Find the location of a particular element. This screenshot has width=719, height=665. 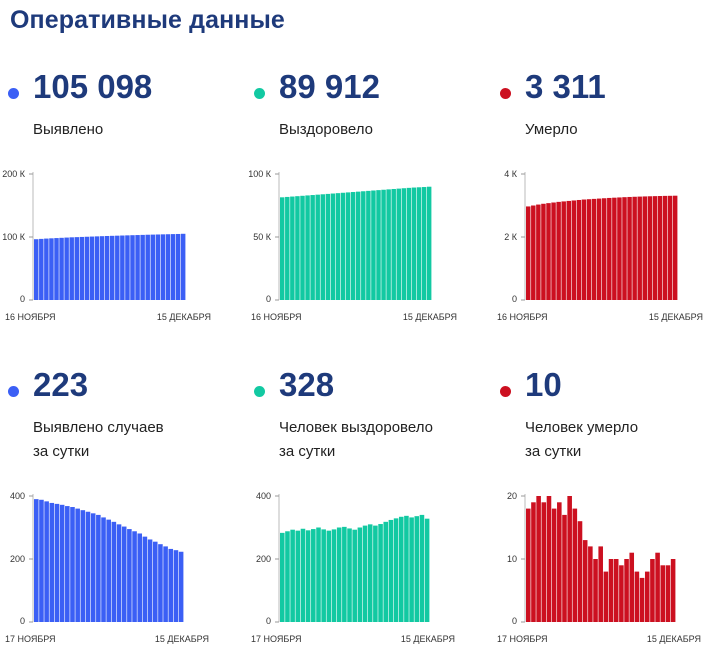

y-tick-label: 400 is located at coordinates (263, 496).